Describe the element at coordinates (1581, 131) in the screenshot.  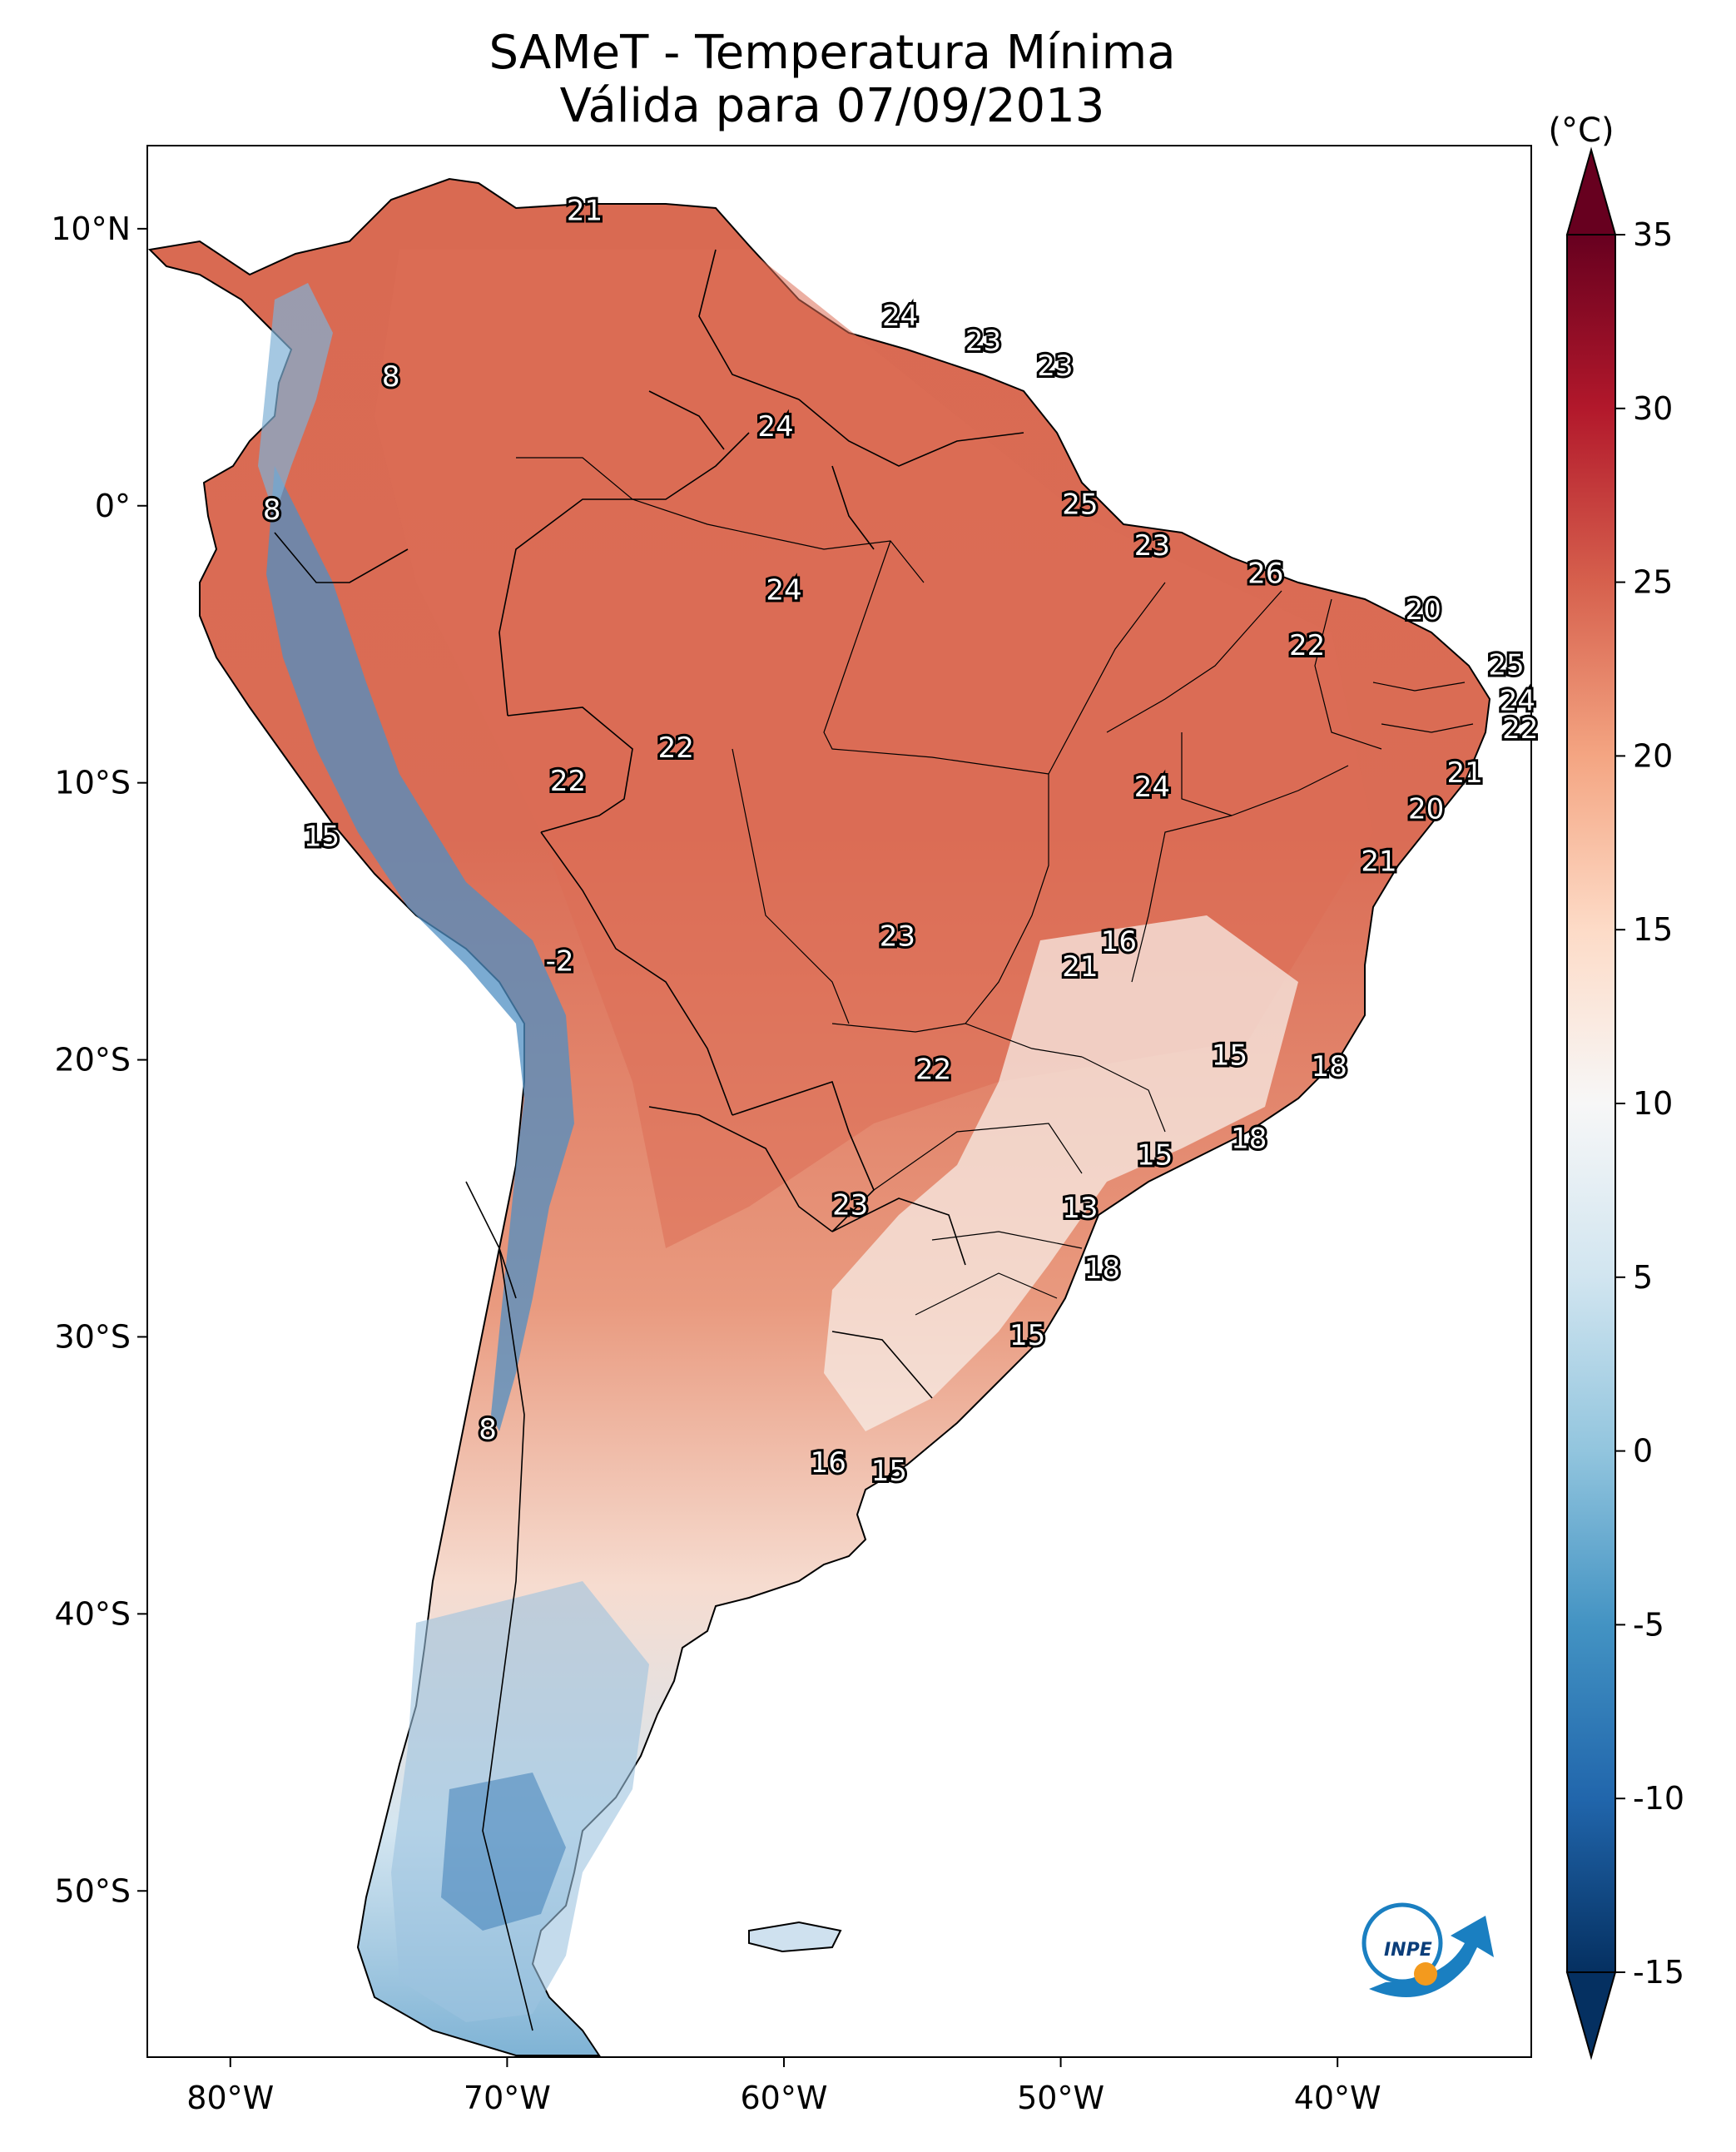
I see `colorbar-unit: (°C)` at that location.